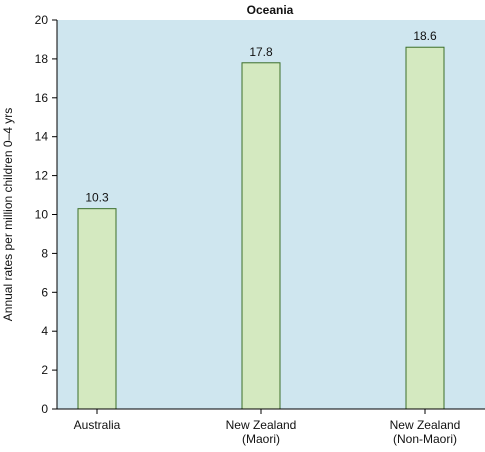 This screenshot has width=485, height=452. What do you see at coordinates (42, 215) in the screenshot?
I see `y-tick-label: 10` at bounding box center [42, 215].